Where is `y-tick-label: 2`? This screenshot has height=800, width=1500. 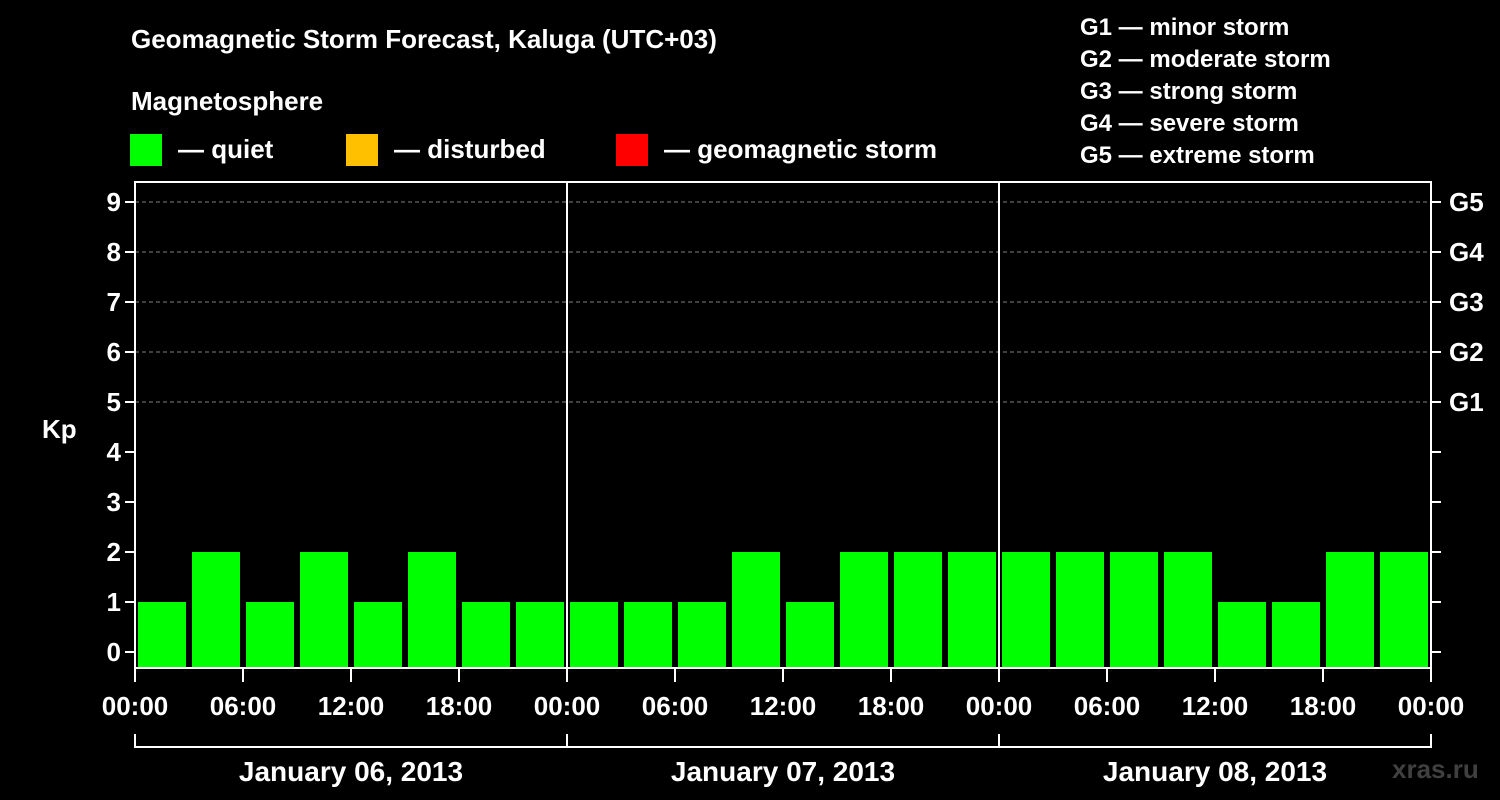
y-tick-label: 2 is located at coordinates (114, 552).